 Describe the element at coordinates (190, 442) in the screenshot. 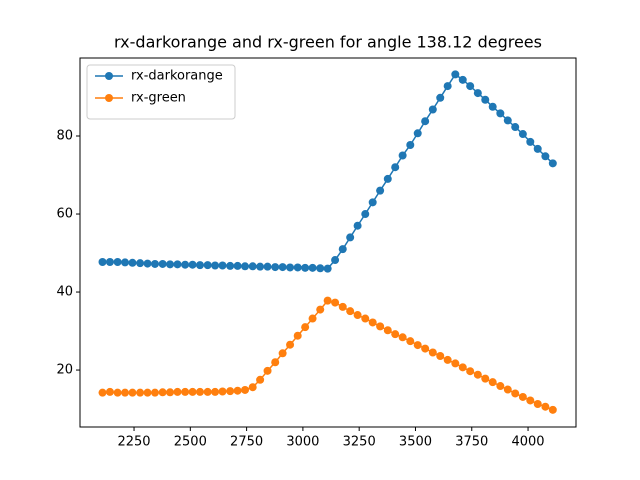

I see `x-tick-label: 2500` at that location.